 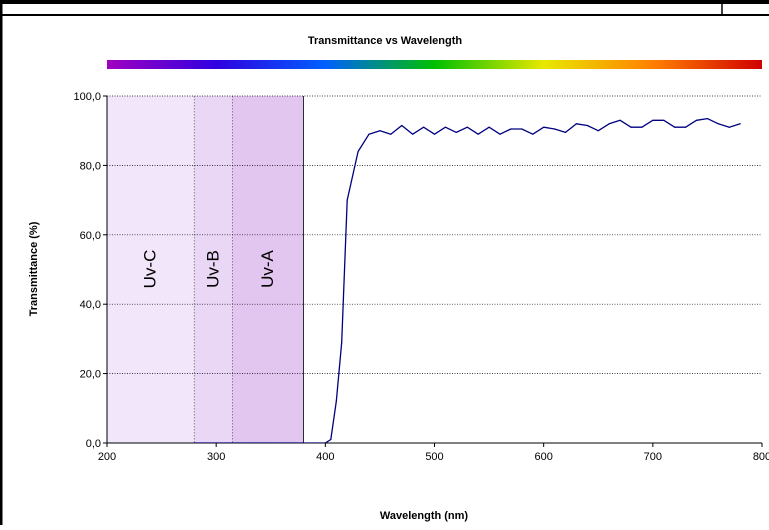 I want to click on chart-title: Transmittance vs Wavelength, so click(x=385, y=41).